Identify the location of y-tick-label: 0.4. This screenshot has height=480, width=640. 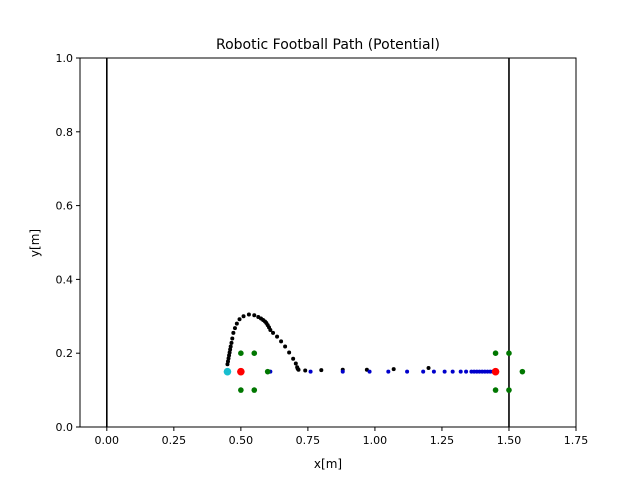
(65, 279).